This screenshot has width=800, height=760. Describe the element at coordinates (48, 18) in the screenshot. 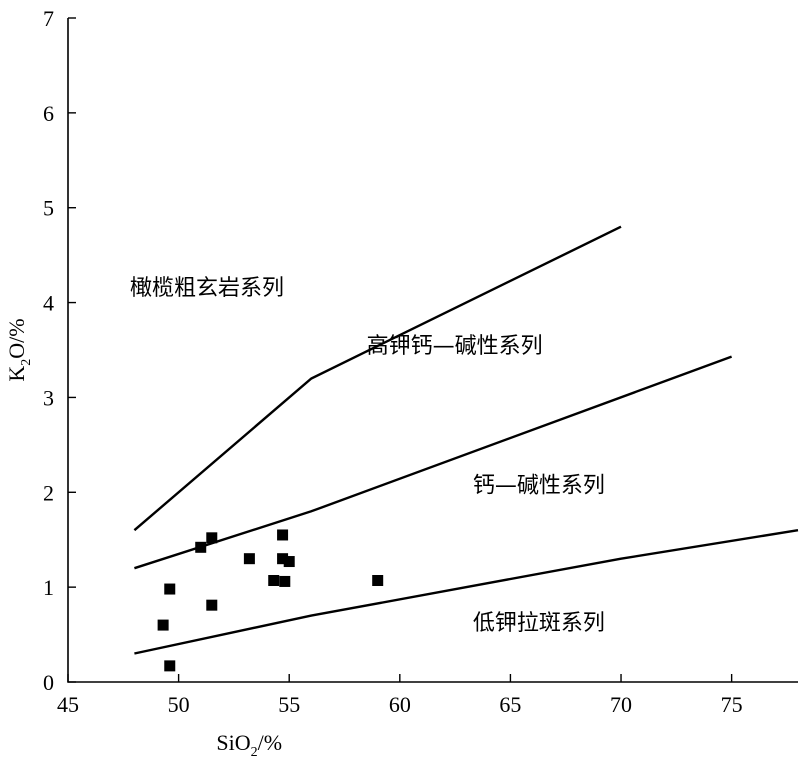

I see `y-tick-label: 7` at that location.